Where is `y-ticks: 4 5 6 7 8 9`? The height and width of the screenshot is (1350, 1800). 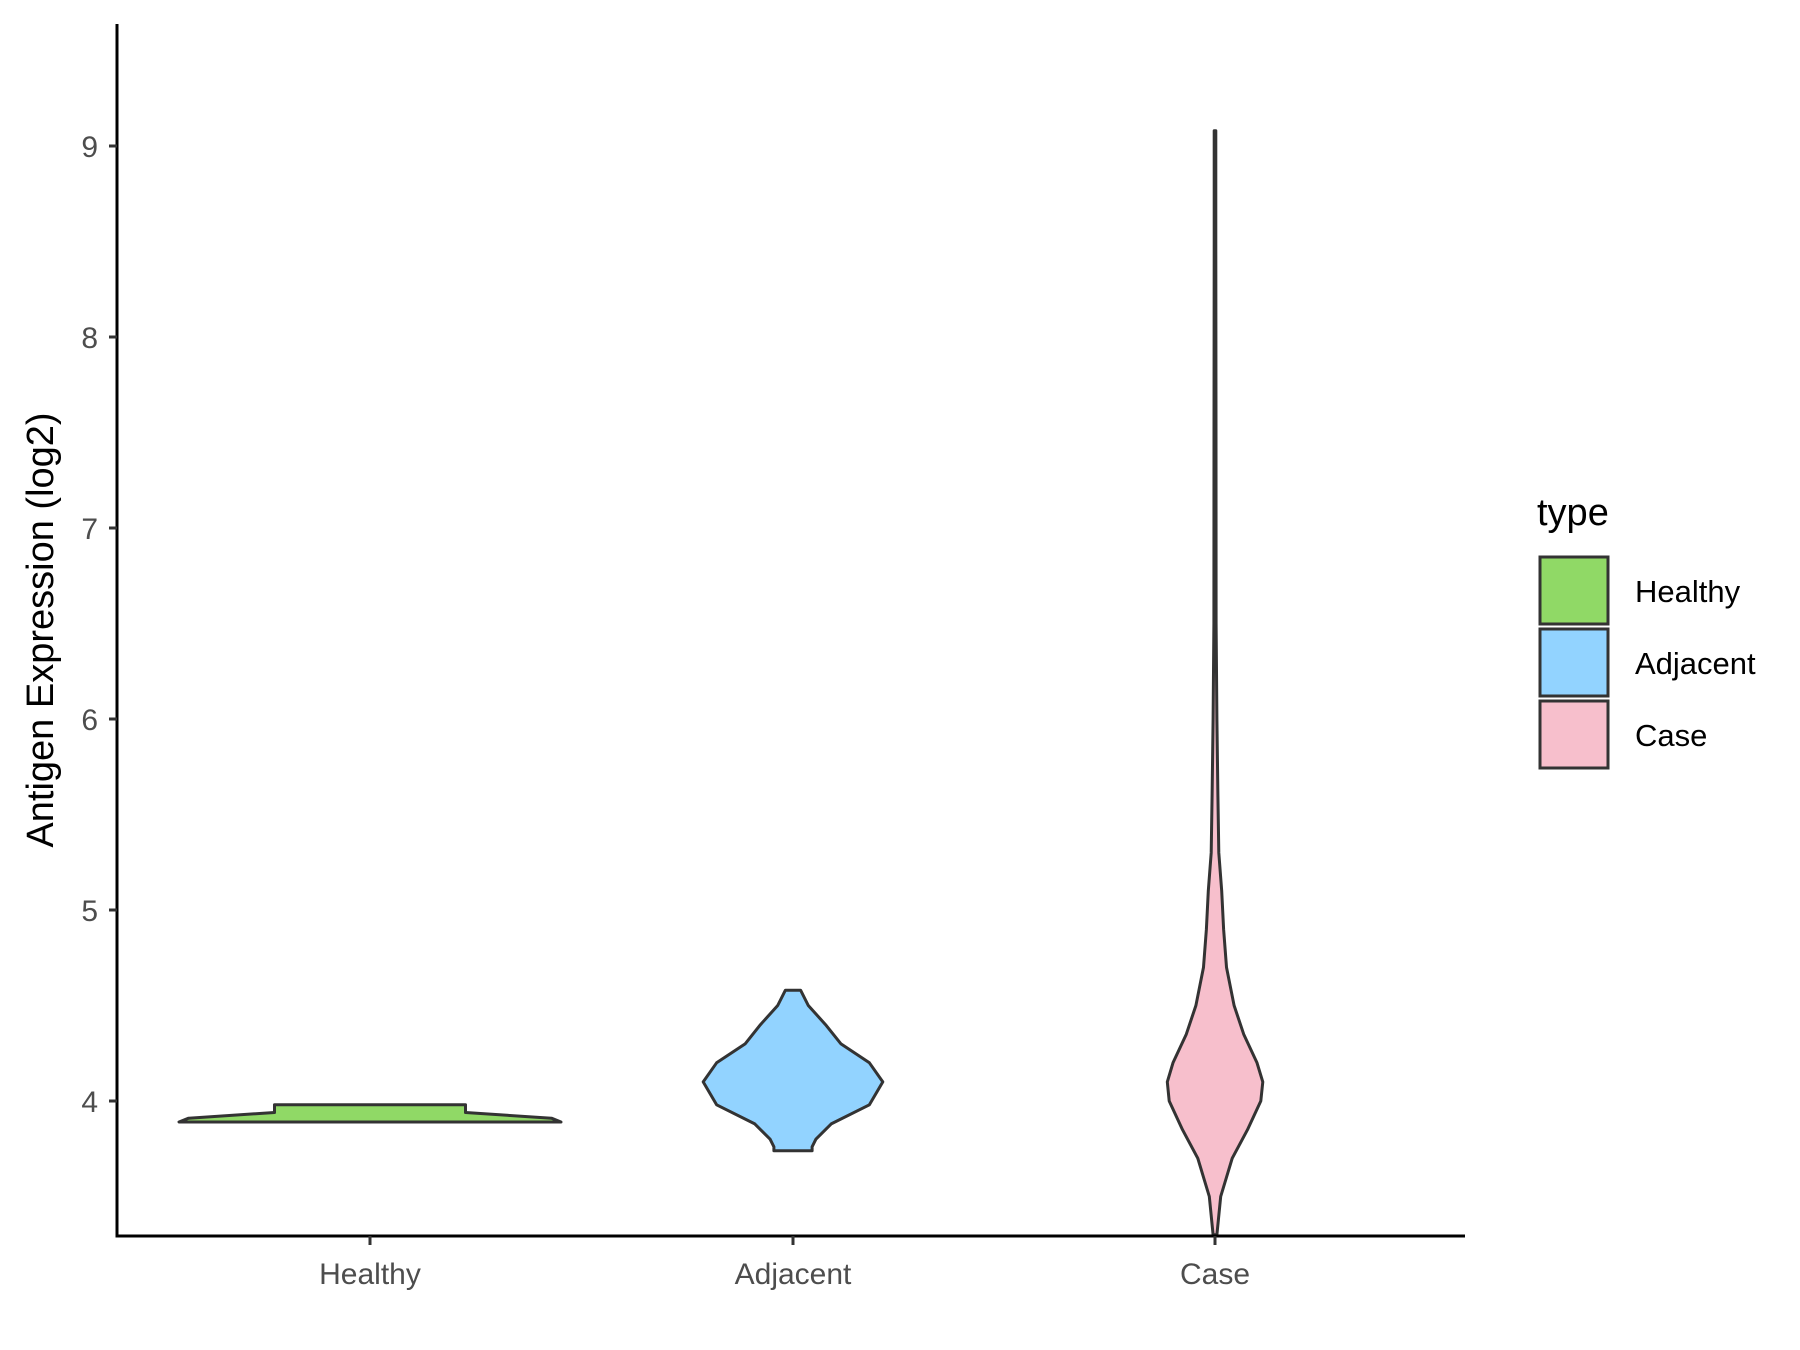 y-ticks: 4 5 6 7 8 9 is located at coordinates (99, 625).